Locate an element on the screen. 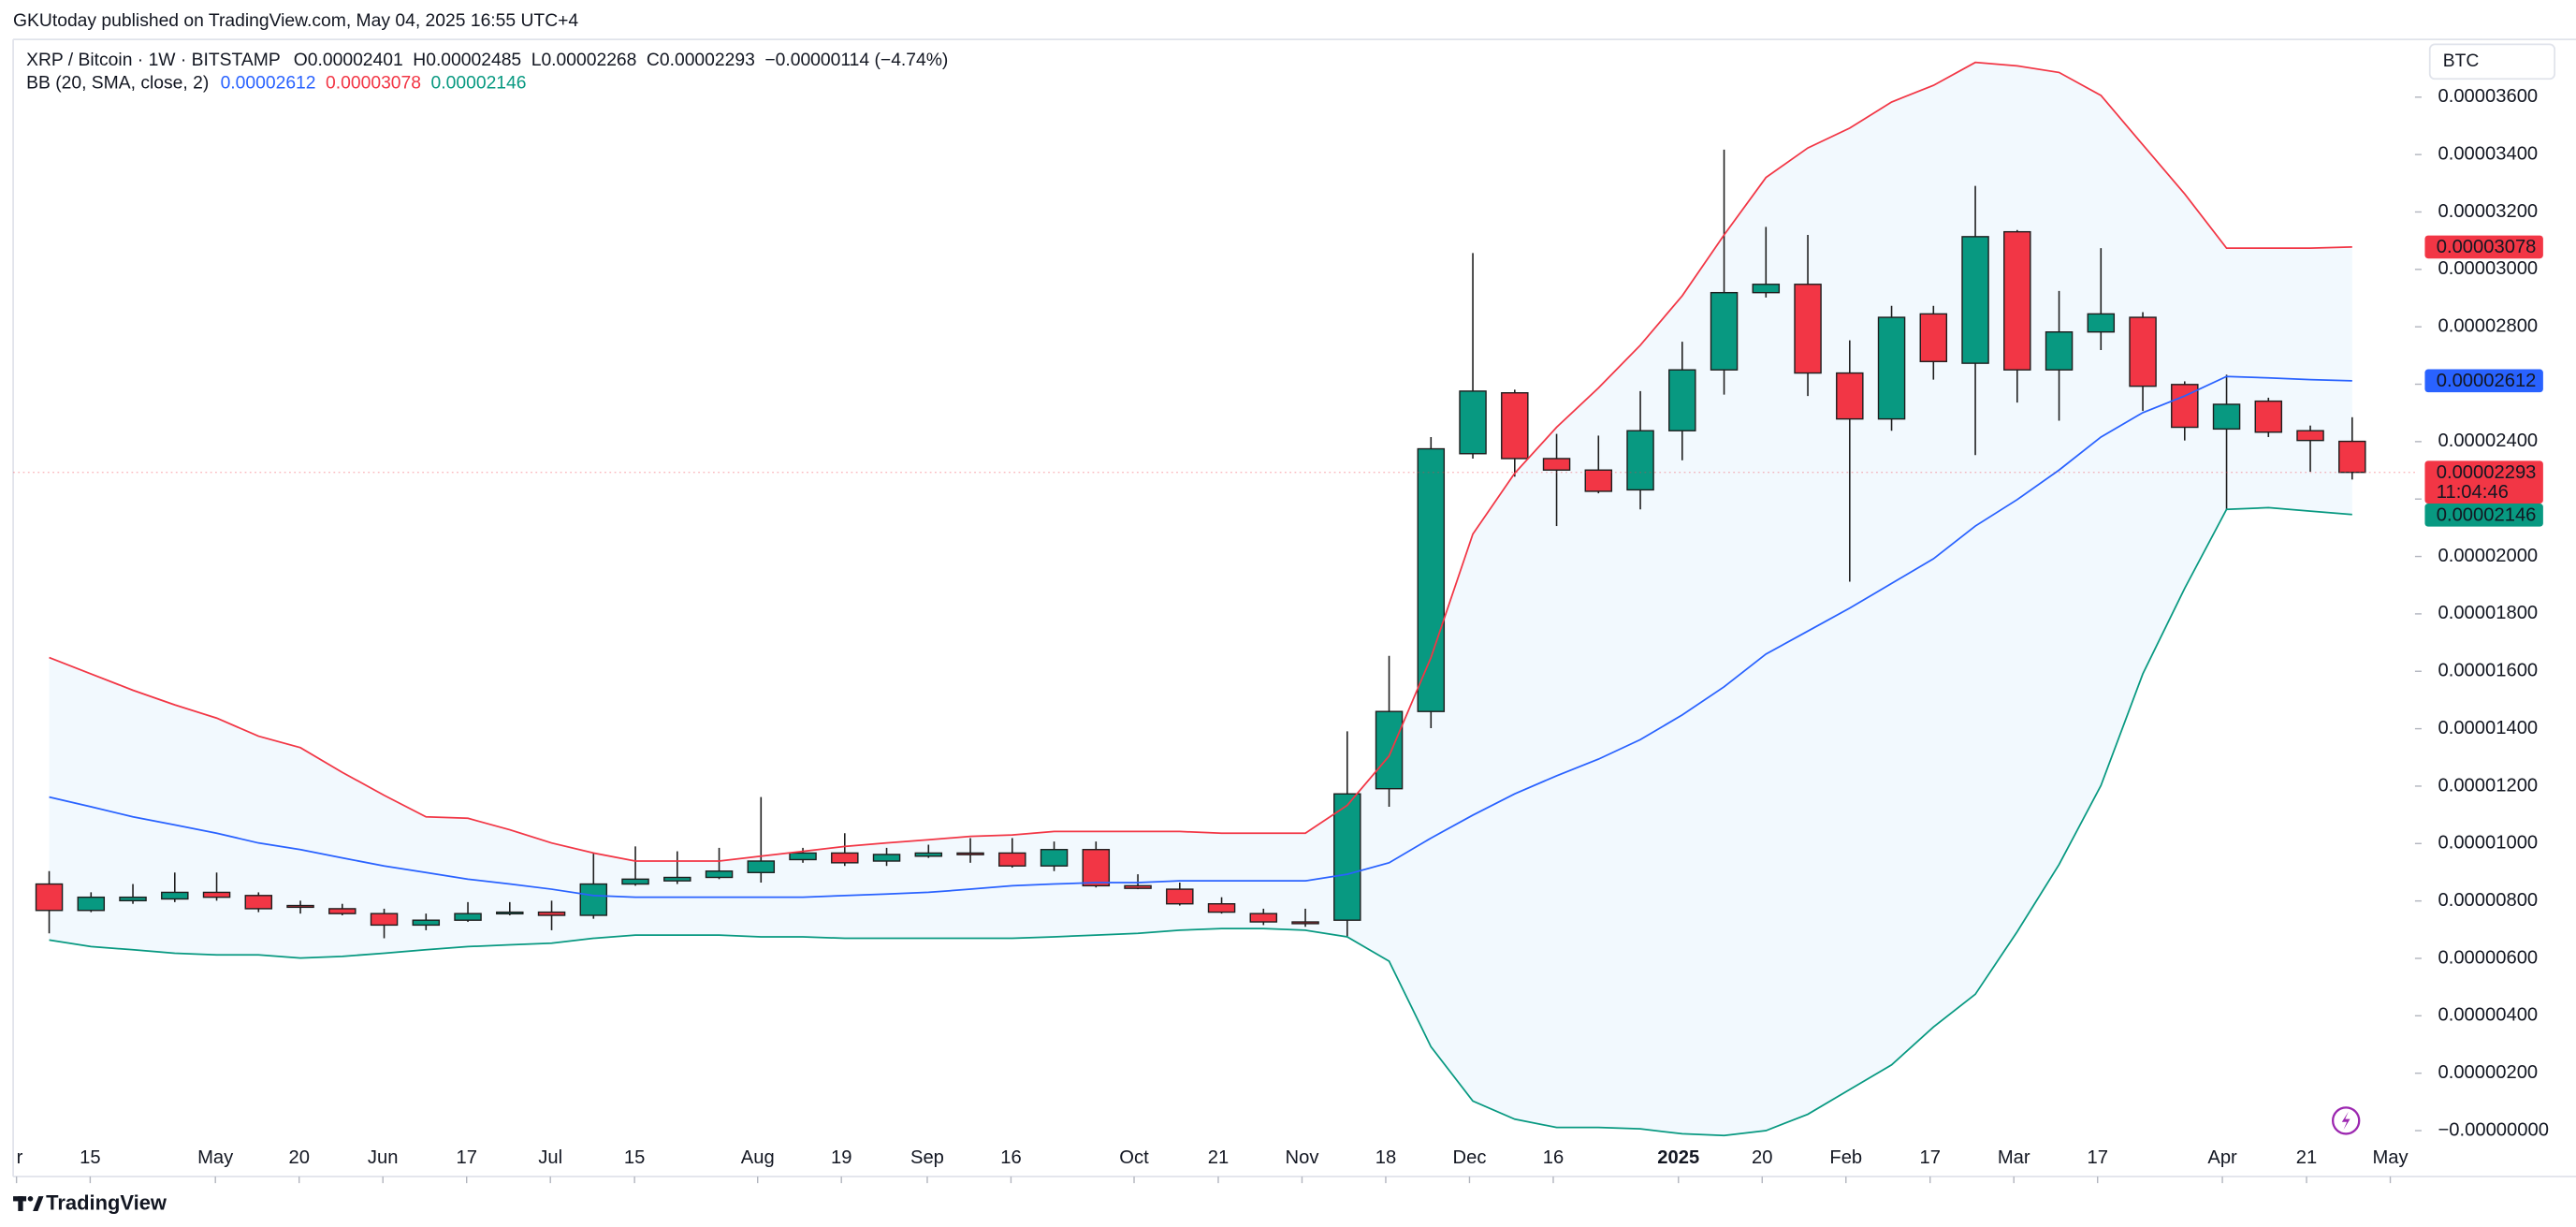  price-tag-label: 0.00002612 is located at coordinates (2487, 381).